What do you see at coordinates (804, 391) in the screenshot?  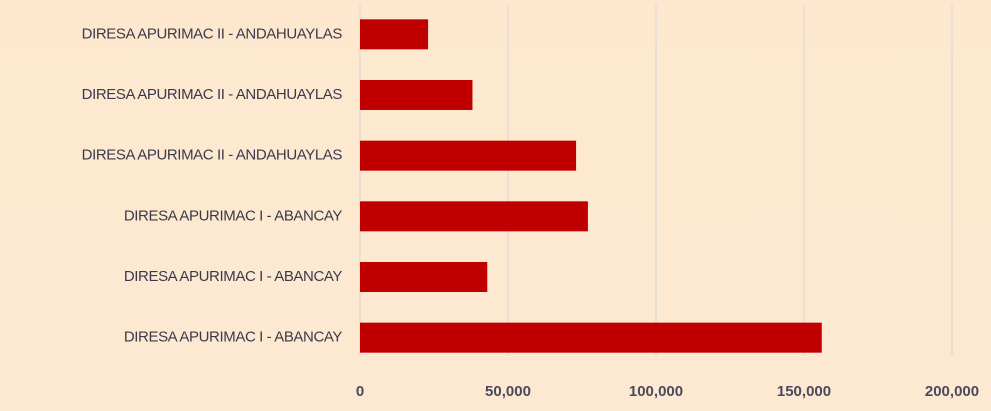 I see `x-tick-label: 150,000` at bounding box center [804, 391].